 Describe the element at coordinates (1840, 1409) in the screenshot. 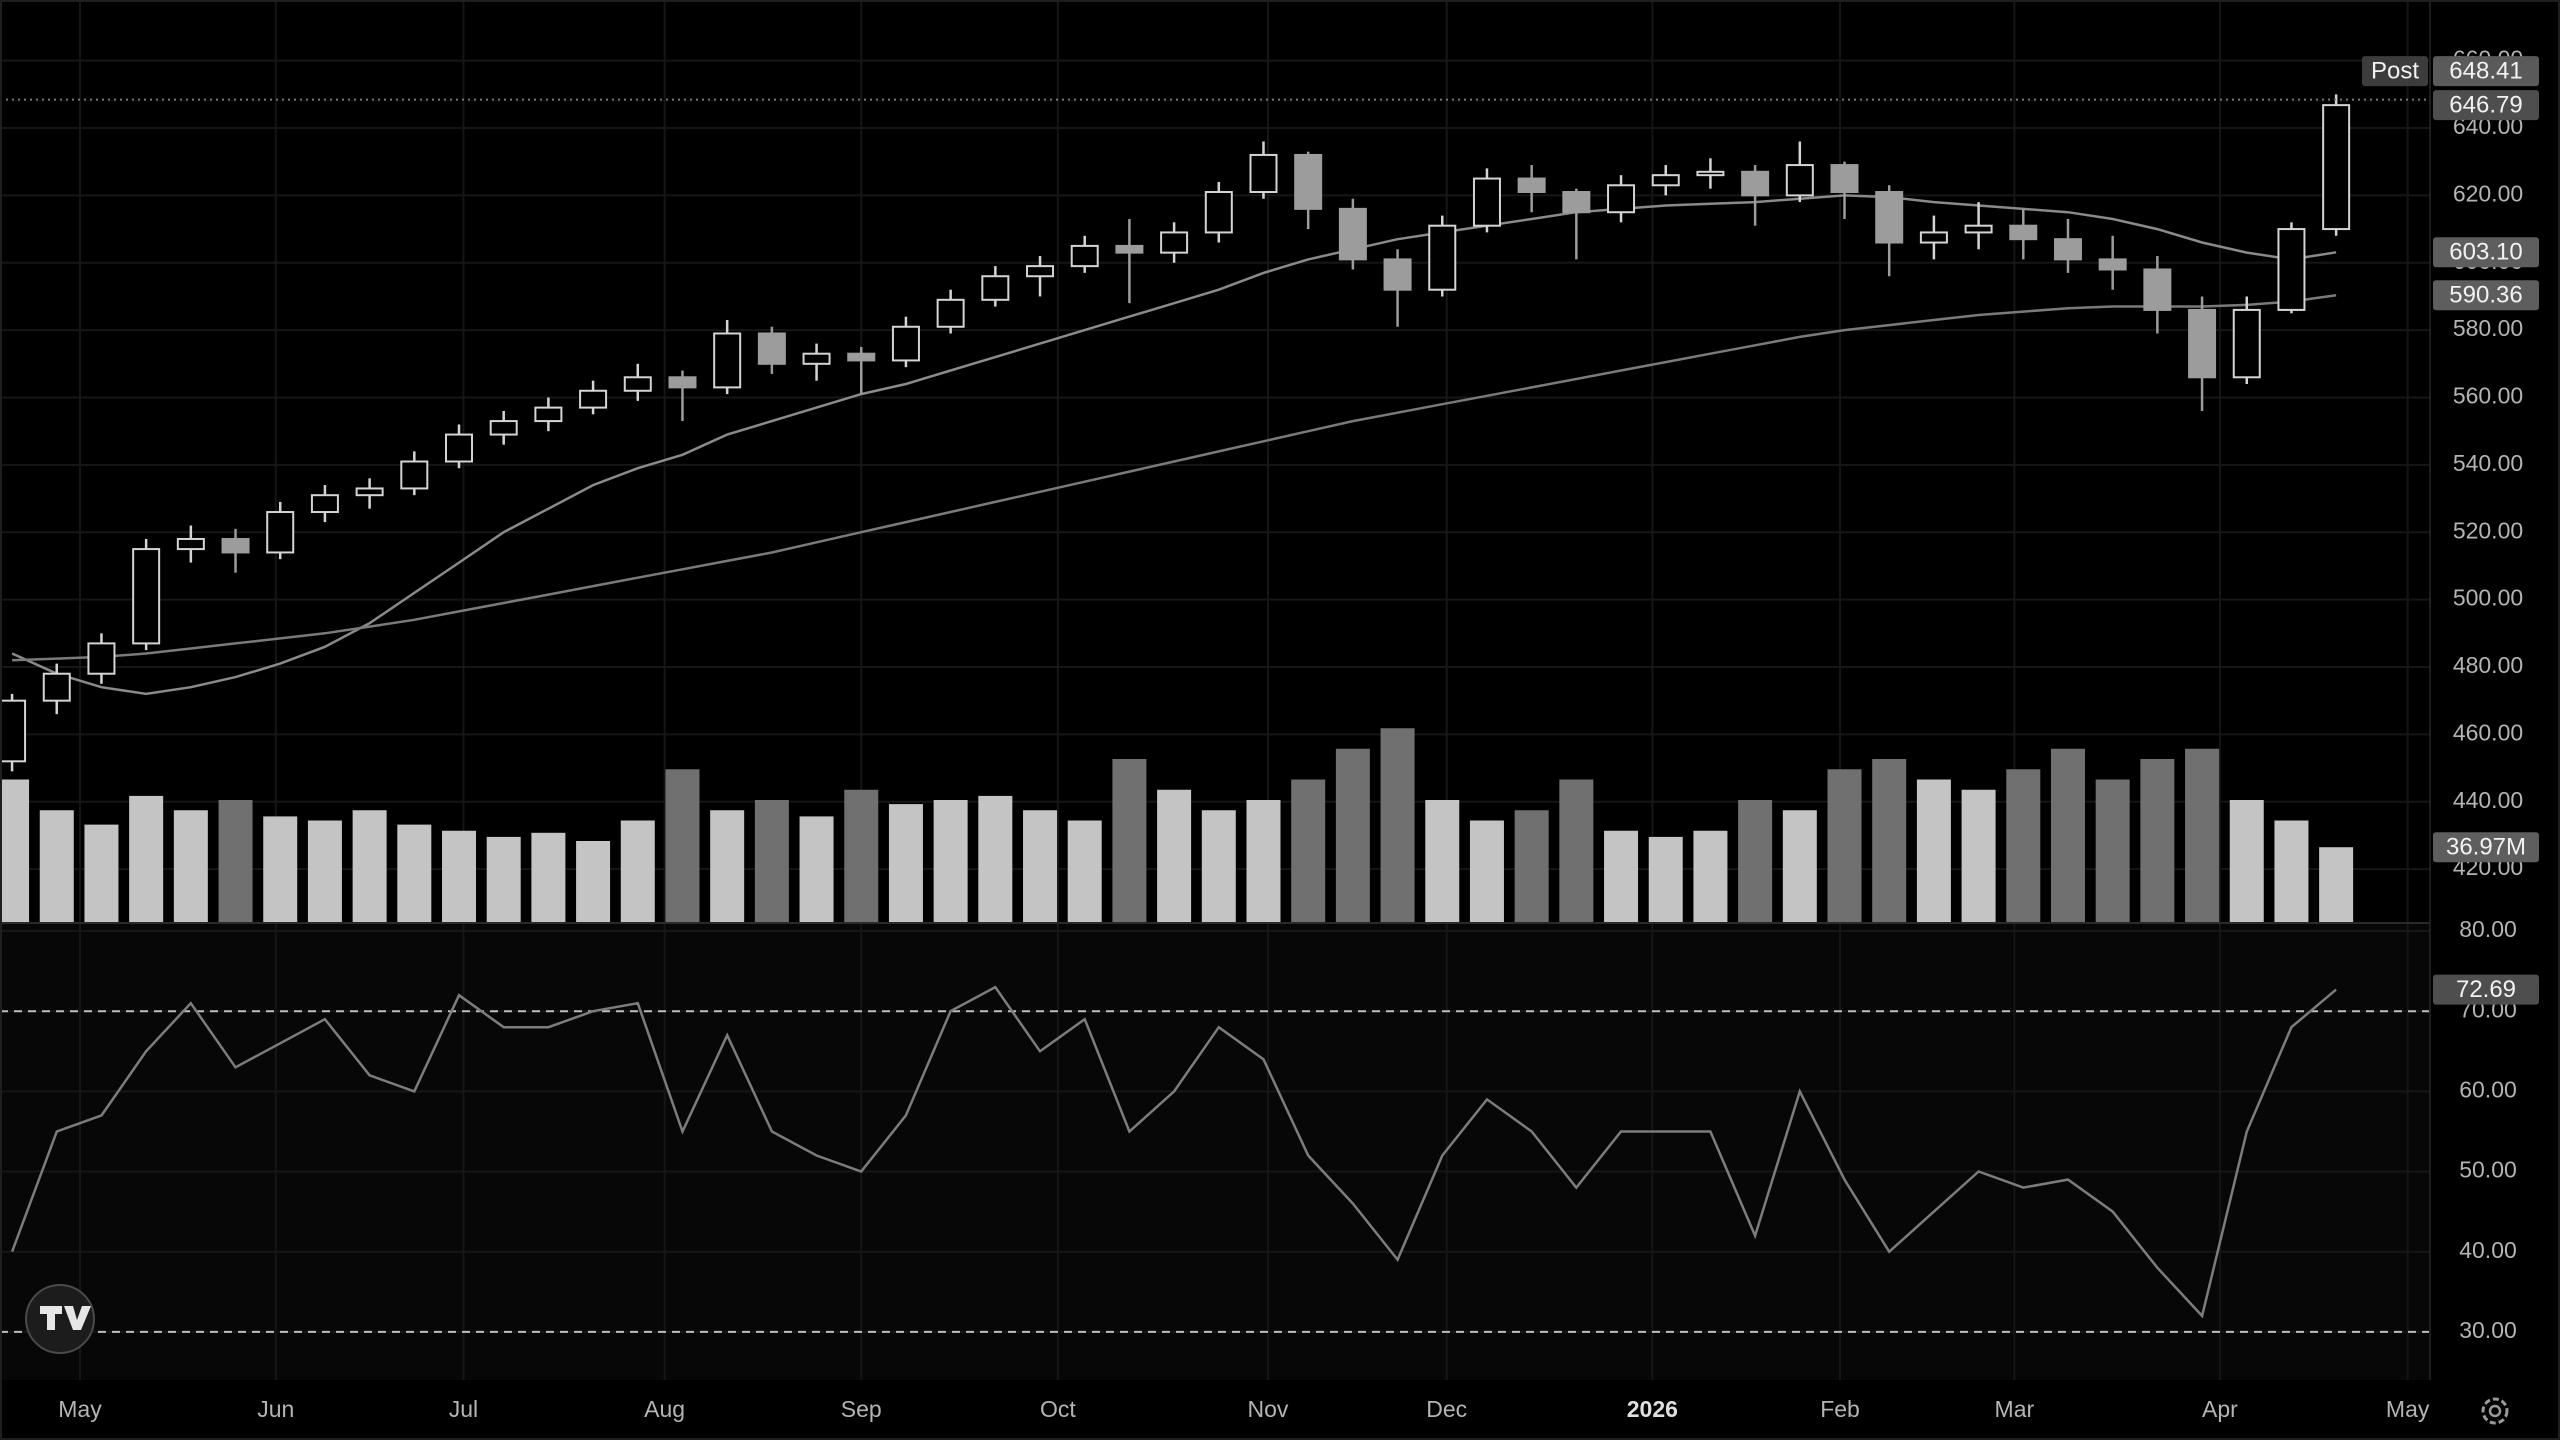

I see `x-tick-label: Feb` at that location.